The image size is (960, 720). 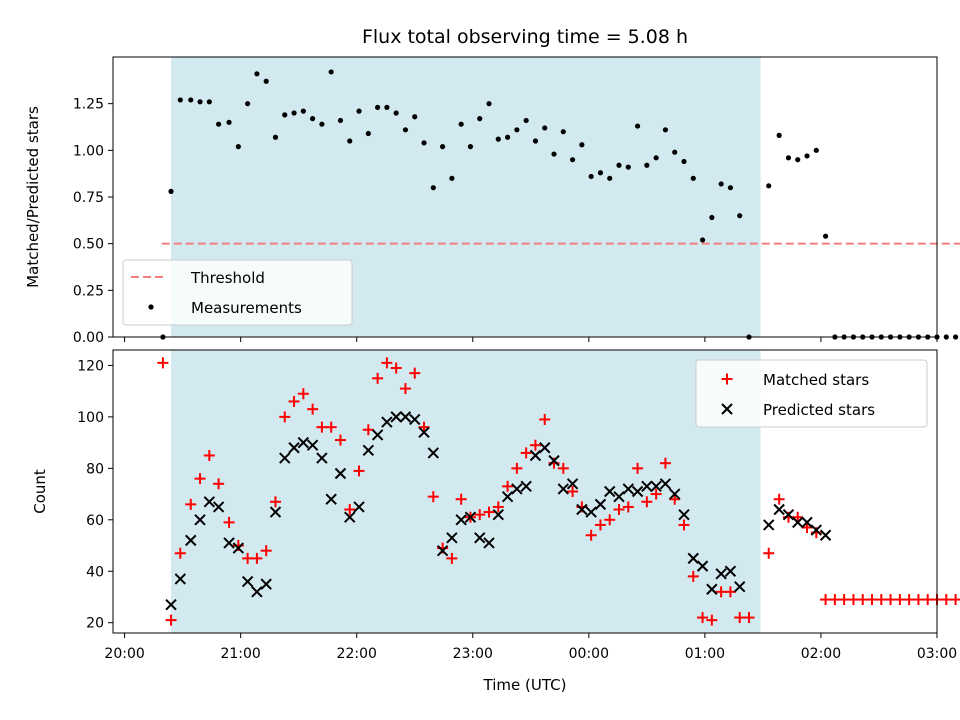 What do you see at coordinates (88, 338) in the screenshot?
I see `ratio-y-tick-label: 0.00` at bounding box center [88, 338].